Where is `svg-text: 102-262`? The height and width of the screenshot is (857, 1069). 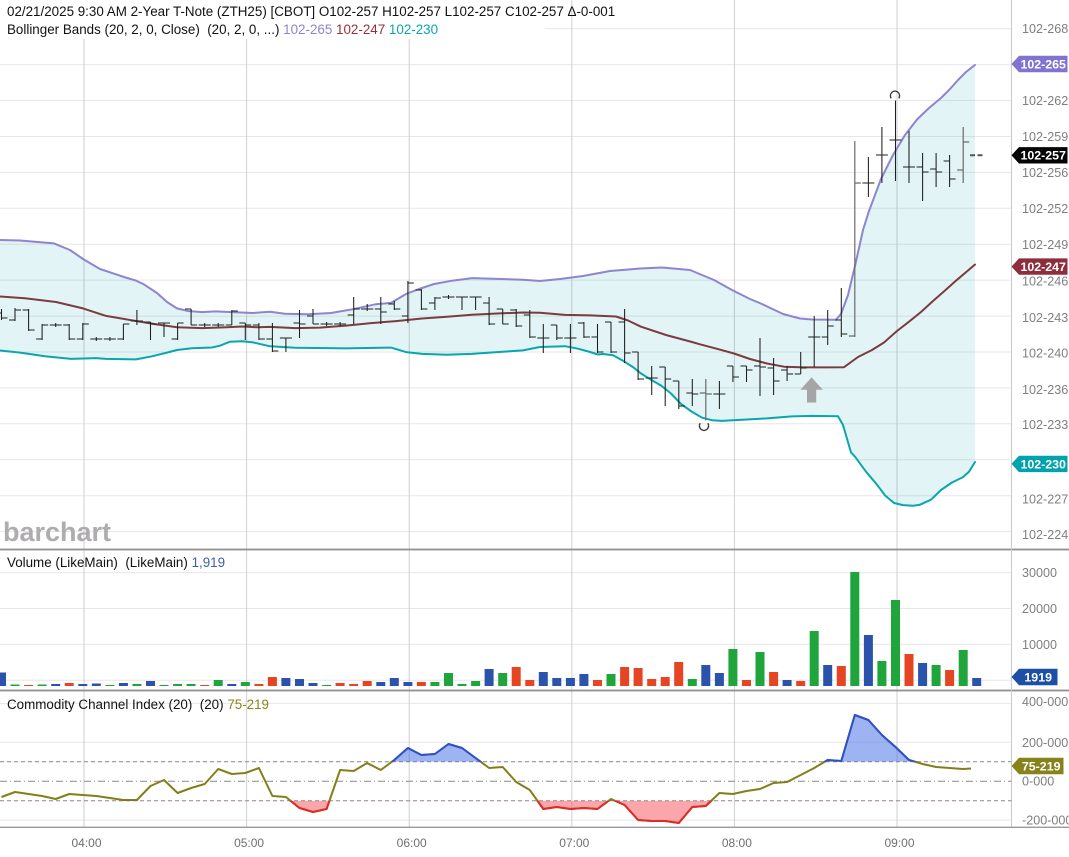
svg-text: 102-262 is located at coordinates (1045, 101).